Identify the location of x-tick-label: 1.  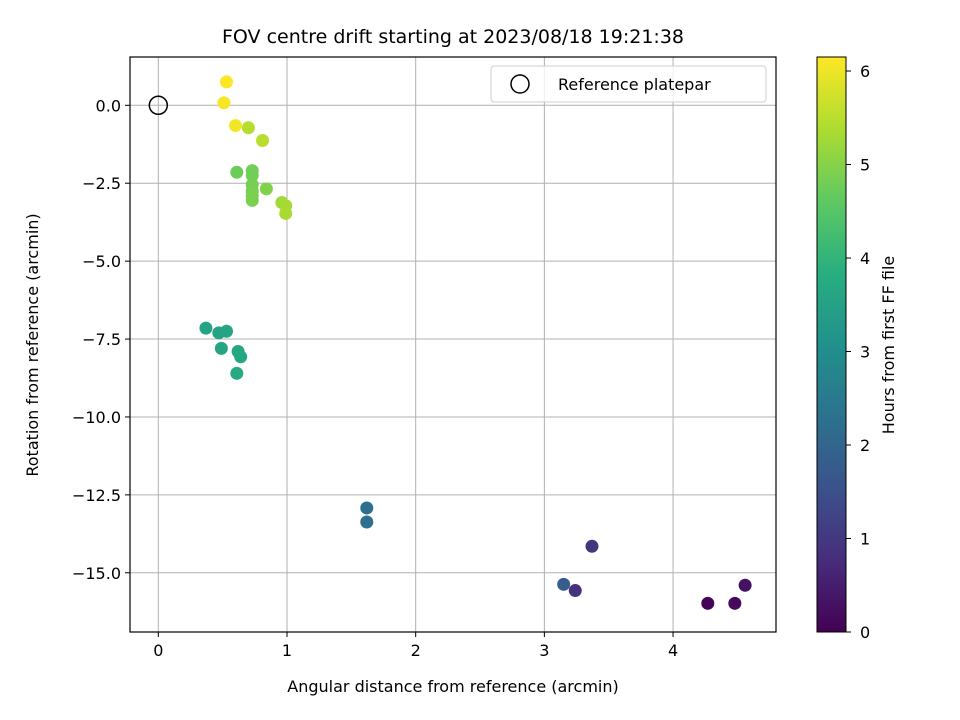
(287, 650).